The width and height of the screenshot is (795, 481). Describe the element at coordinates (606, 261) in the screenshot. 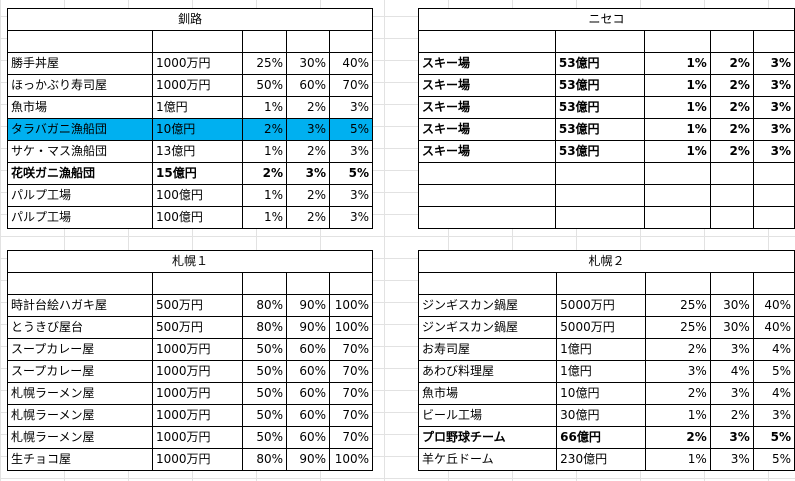

I see `table-title: 札幌２` at that location.